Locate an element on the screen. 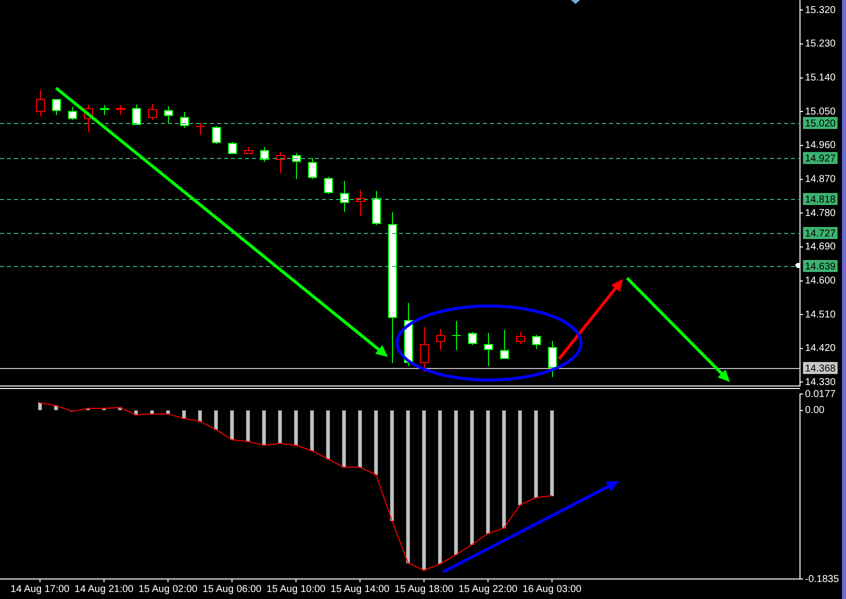 The width and height of the screenshot is (846, 599). y-tick-label: 15.140 is located at coordinates (820, 78).